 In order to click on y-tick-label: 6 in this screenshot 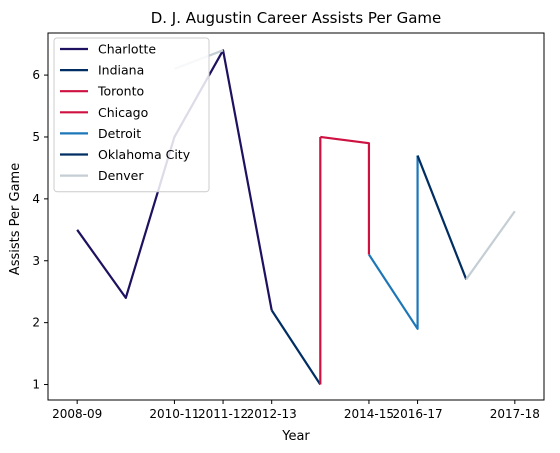, I will do `click(36, 75)`.